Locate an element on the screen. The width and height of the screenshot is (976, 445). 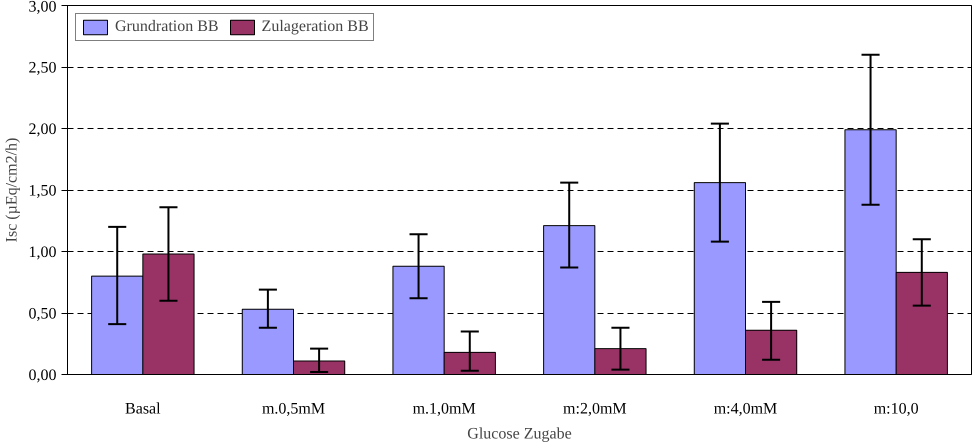
x-tick-label: m:2,0mM is located at coordinates (595, 409).